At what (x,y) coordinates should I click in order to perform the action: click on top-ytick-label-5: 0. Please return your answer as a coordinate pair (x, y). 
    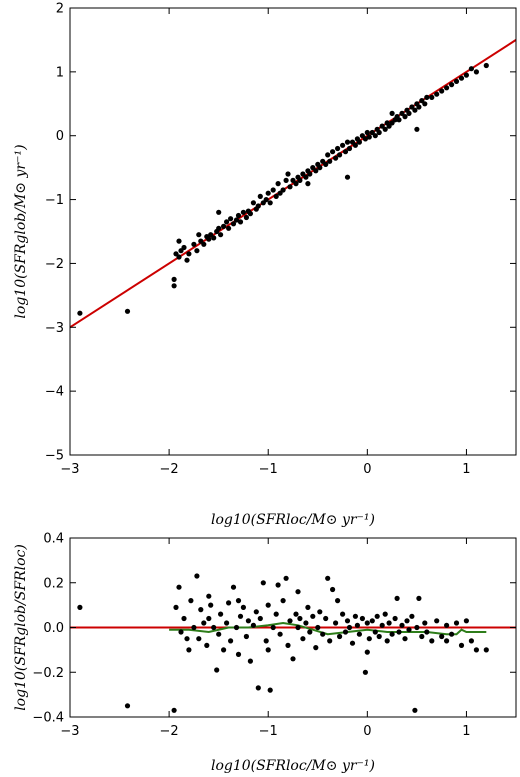
    Looking at the image, I should click on (60, 136).